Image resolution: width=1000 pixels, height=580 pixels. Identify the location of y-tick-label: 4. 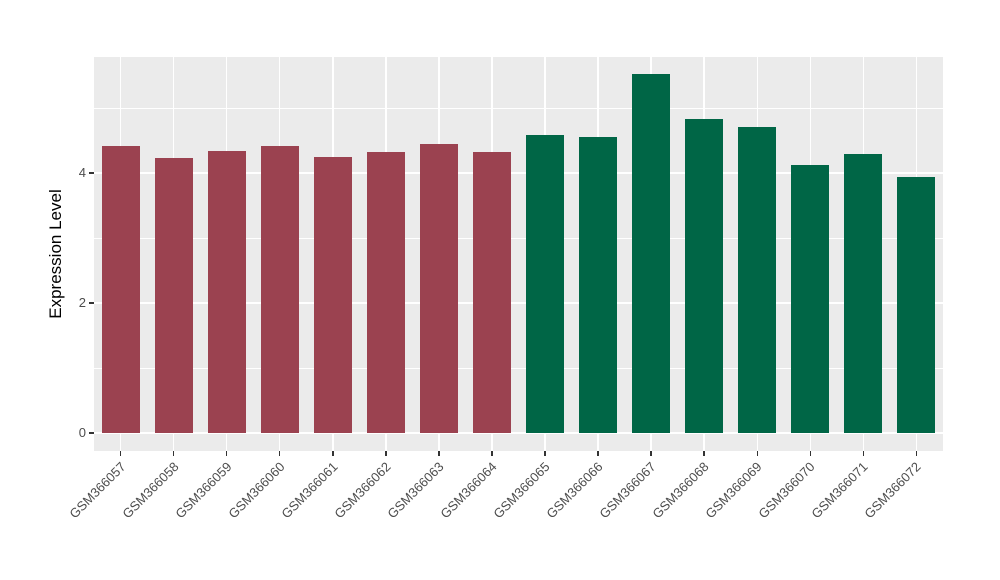
(82, 172).